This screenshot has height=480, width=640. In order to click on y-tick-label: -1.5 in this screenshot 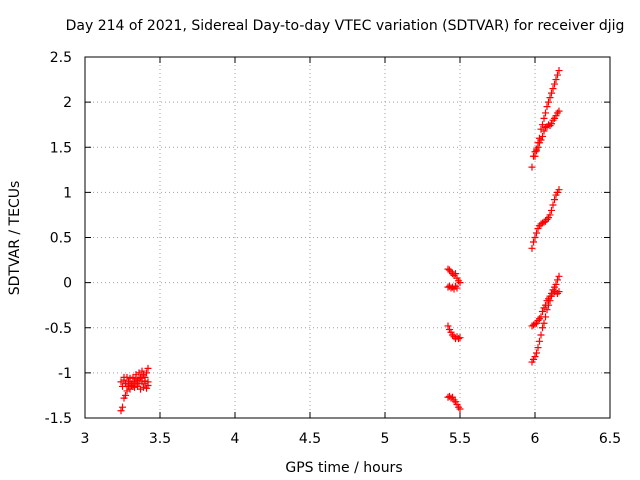, I will do `click(58, 419)`.